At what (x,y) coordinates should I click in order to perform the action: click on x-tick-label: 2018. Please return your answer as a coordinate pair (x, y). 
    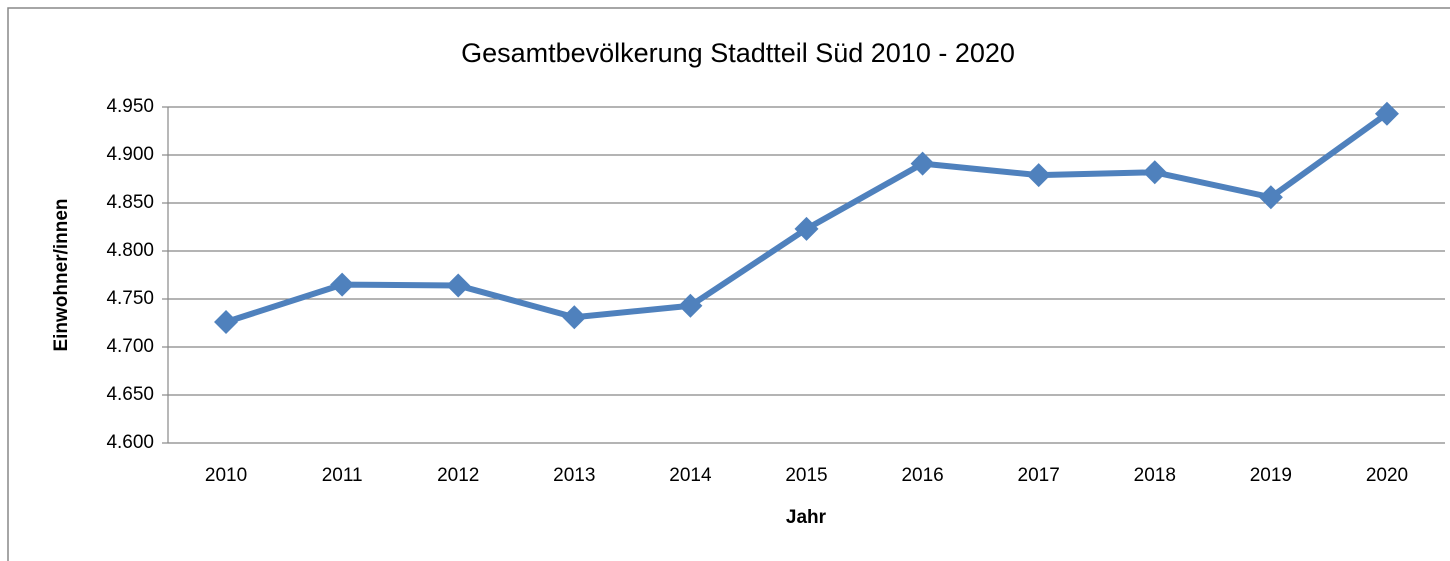
    Looking at the image, I should click on (1155, 475).